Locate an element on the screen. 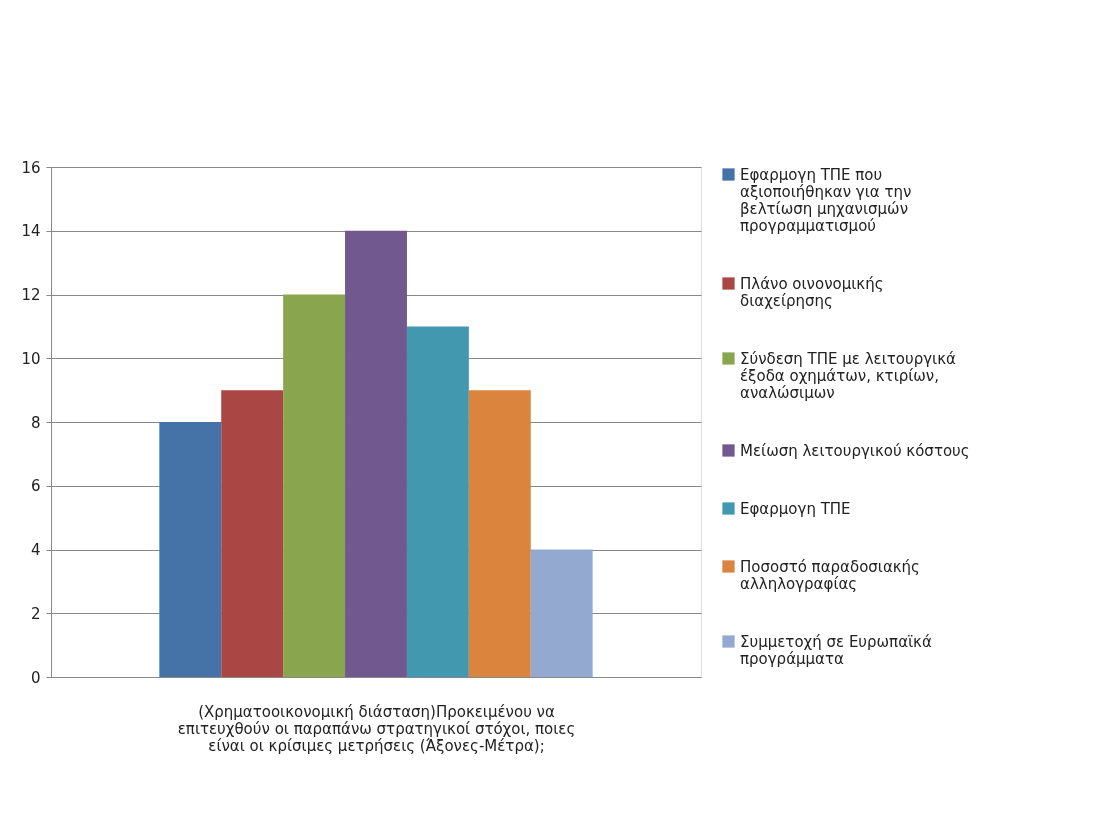 The image size is (1105, 818). y-tick-label: 14 is located at coordinates (31, 231).